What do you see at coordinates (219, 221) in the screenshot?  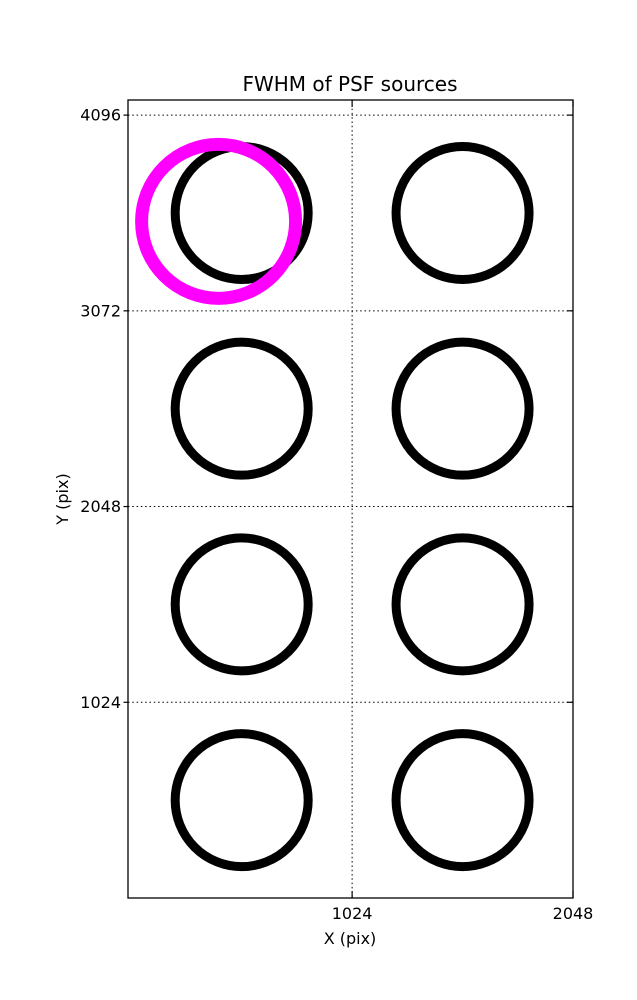 I see `flagged-source-marker` at bounding box center [219, 221].